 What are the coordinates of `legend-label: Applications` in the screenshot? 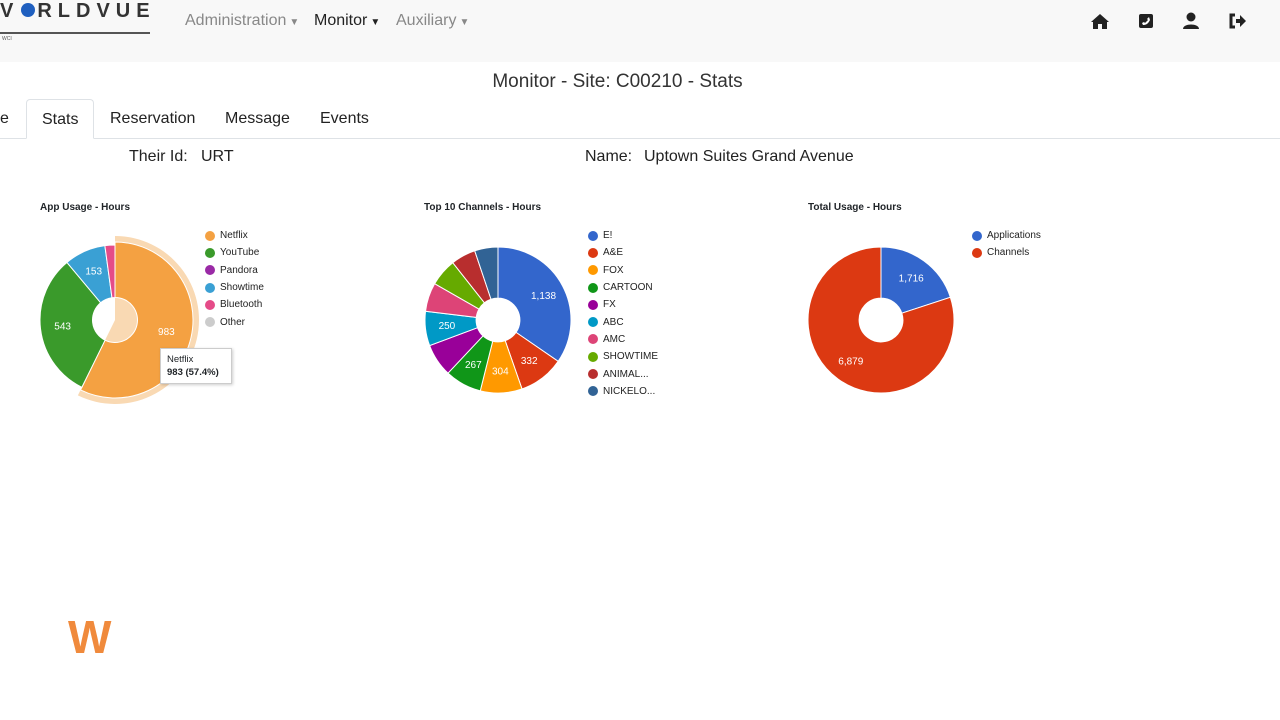 It's located at (1014, 236).